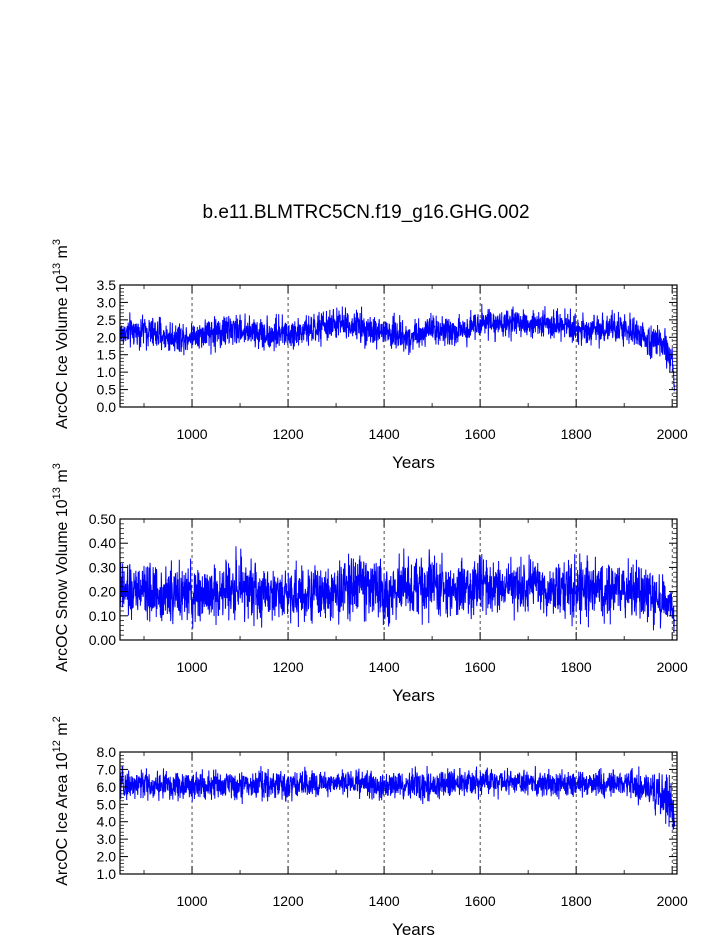  Describe the element at coordinates (107, 407) in the screenshot. I see `y-tick-label: 0.0` at that location.